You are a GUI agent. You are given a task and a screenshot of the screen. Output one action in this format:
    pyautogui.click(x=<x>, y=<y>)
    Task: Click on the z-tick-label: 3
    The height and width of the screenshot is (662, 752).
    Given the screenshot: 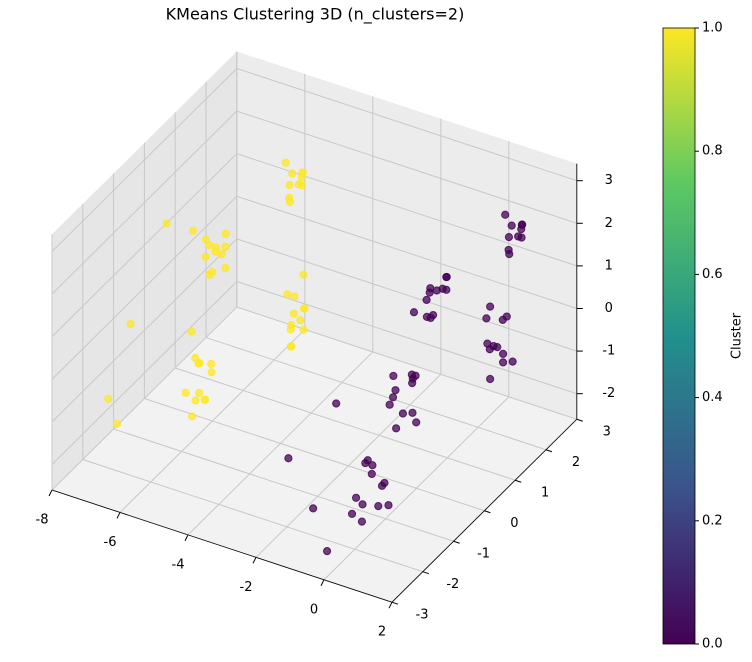 What is the action you would take?
    pyautogui.click(x=609, y=180)
    